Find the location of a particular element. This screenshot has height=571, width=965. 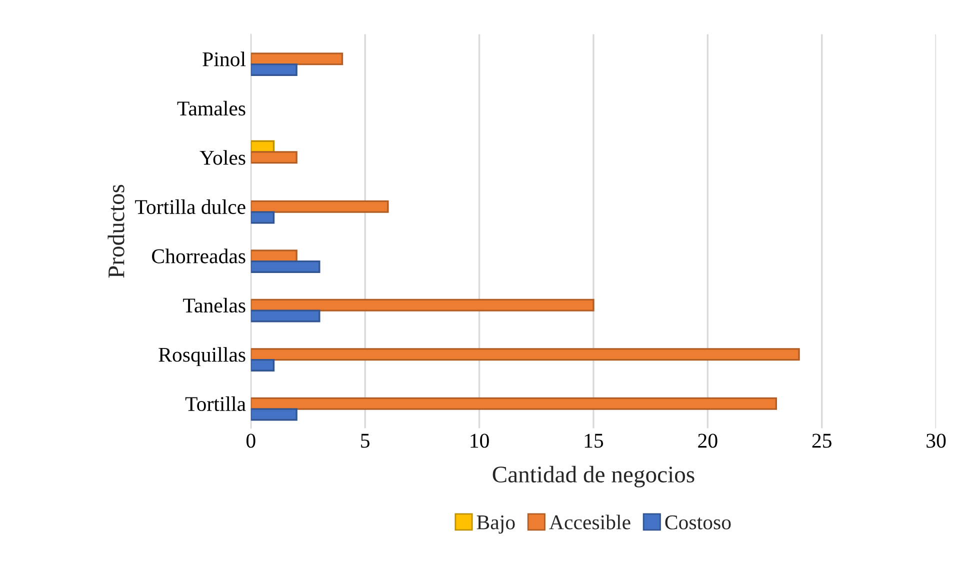

legend-label: Costoso is located at coordinates (698, 522).